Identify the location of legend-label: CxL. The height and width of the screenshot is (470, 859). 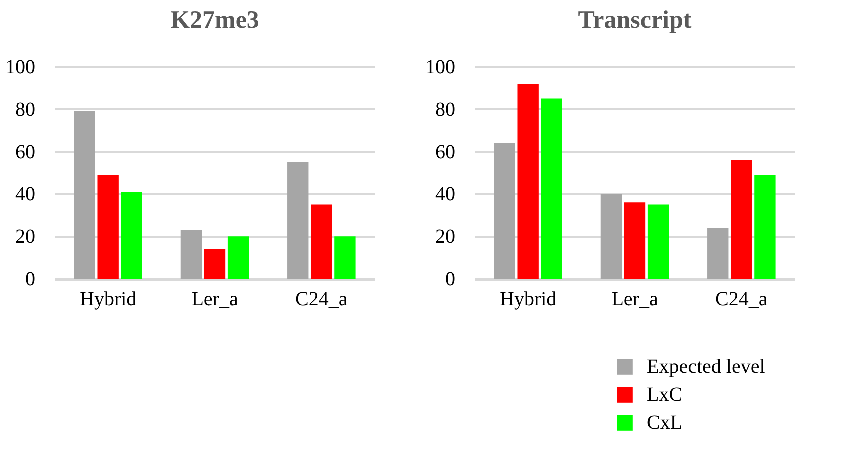
(665, 423).